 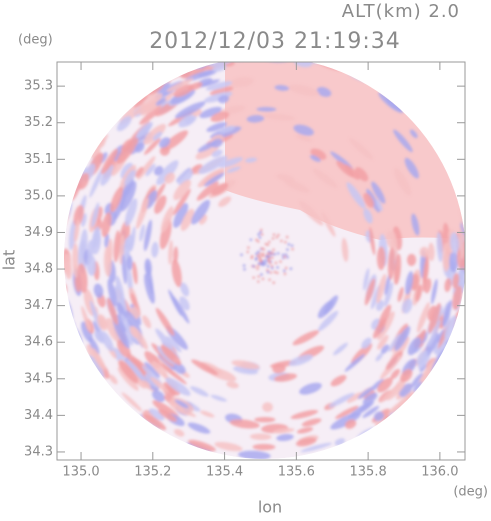 What do you see at coordinates (38, 342) in the screenshot?
I see `y-tick-label: 34.6` at bounding box center [38, 342].